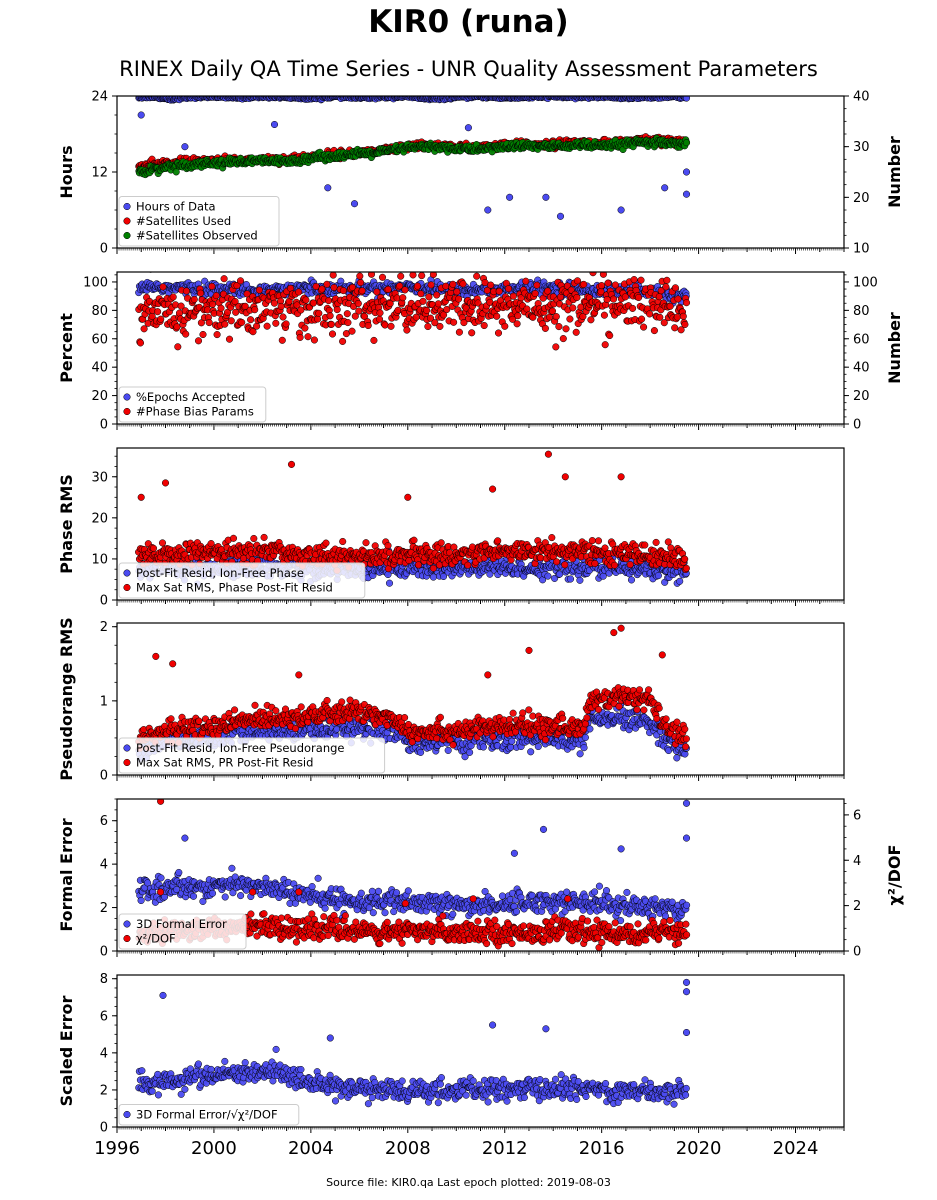  I want to click on legend-percent: %Epochs Accepted#Phase Bias Params, so click(192, 404).